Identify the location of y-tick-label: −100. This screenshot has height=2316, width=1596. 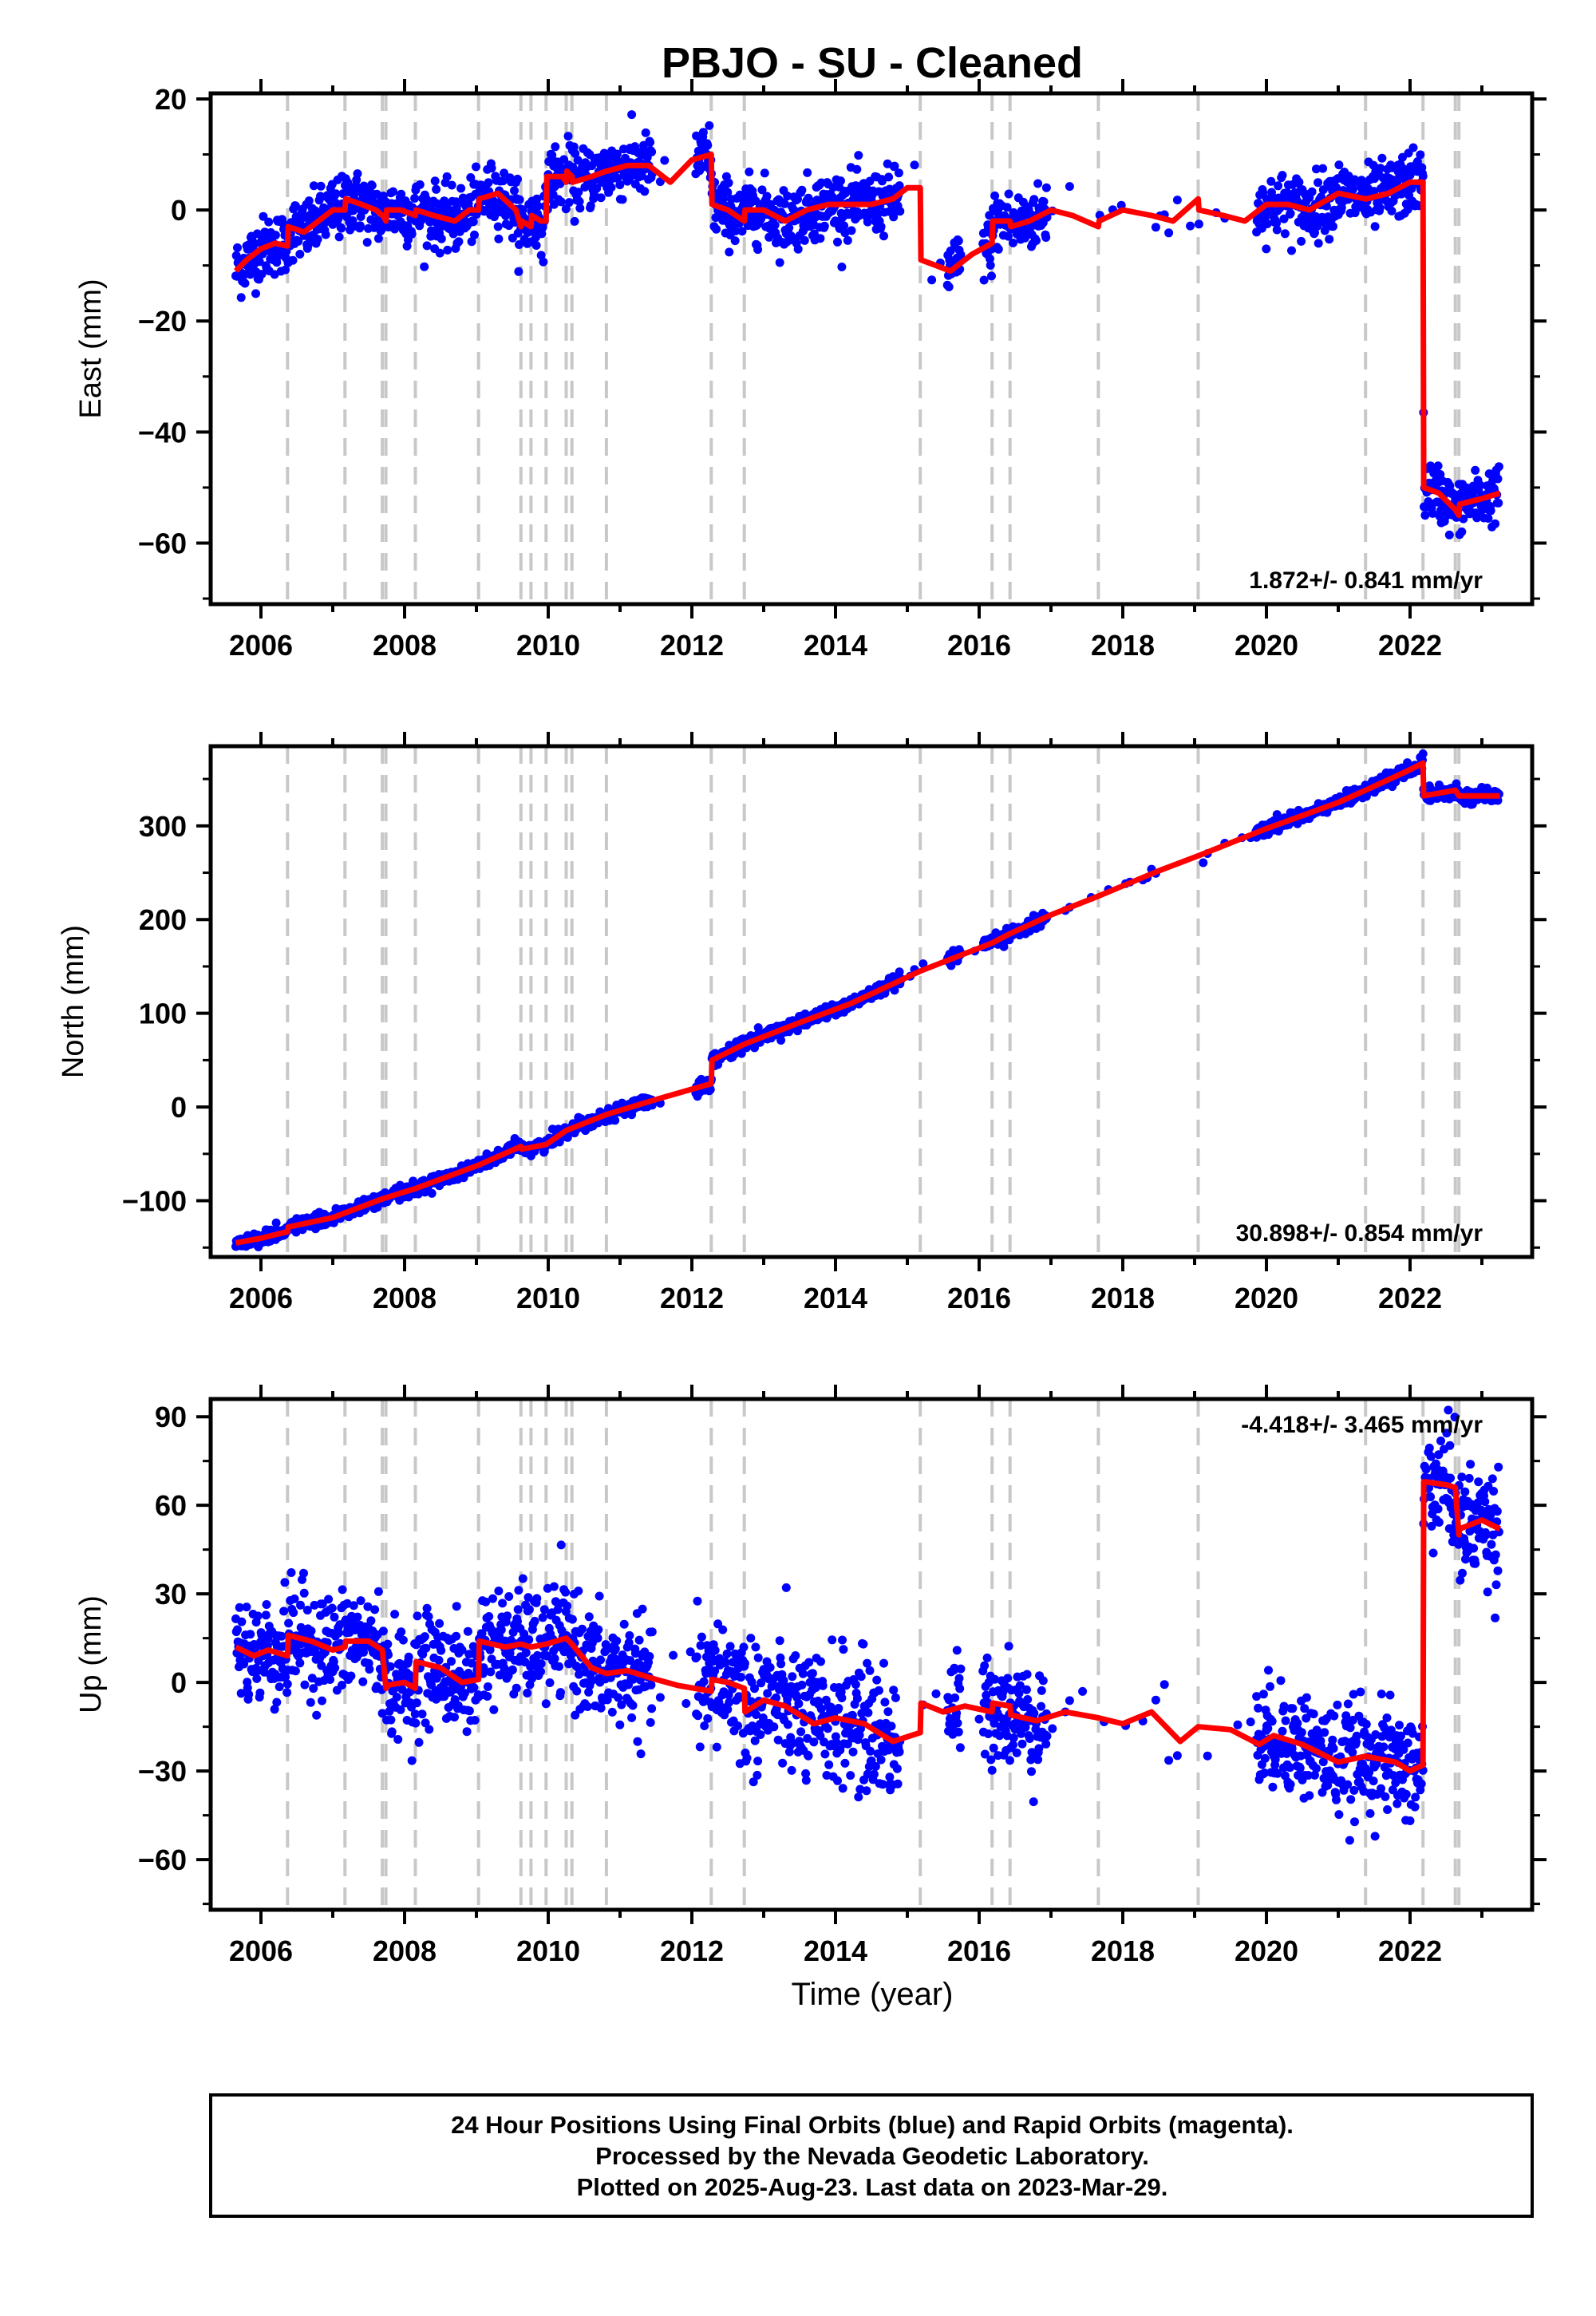
(154, 1201).